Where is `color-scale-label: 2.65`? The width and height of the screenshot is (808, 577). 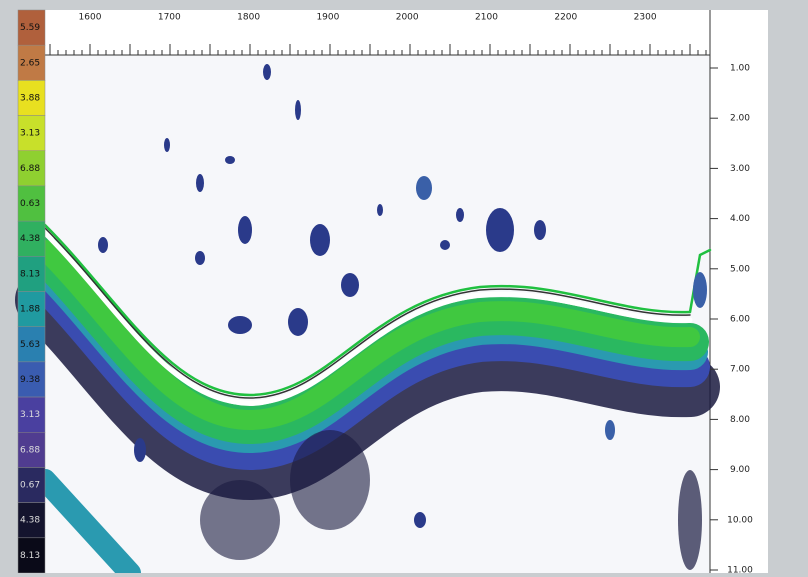
color-scale-label: 2.65 is located at coordinates (30, 63).